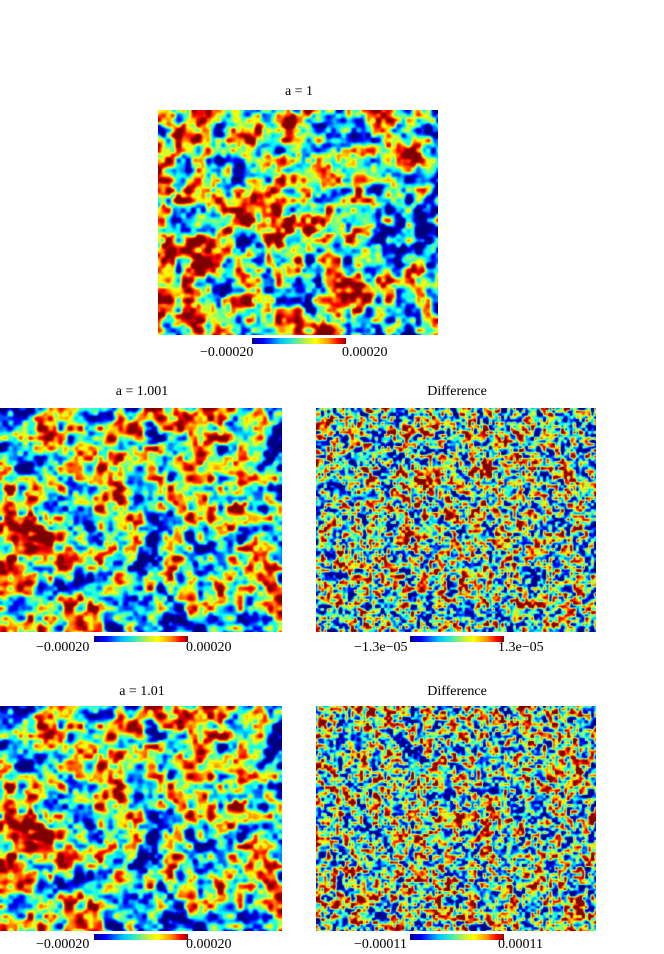 Image resolution: width=664 pixels, height=954 pixels. Describe the element at coordinates (142, 391) in the screenshot. I see `panel-title: a = 1.001` at that location.